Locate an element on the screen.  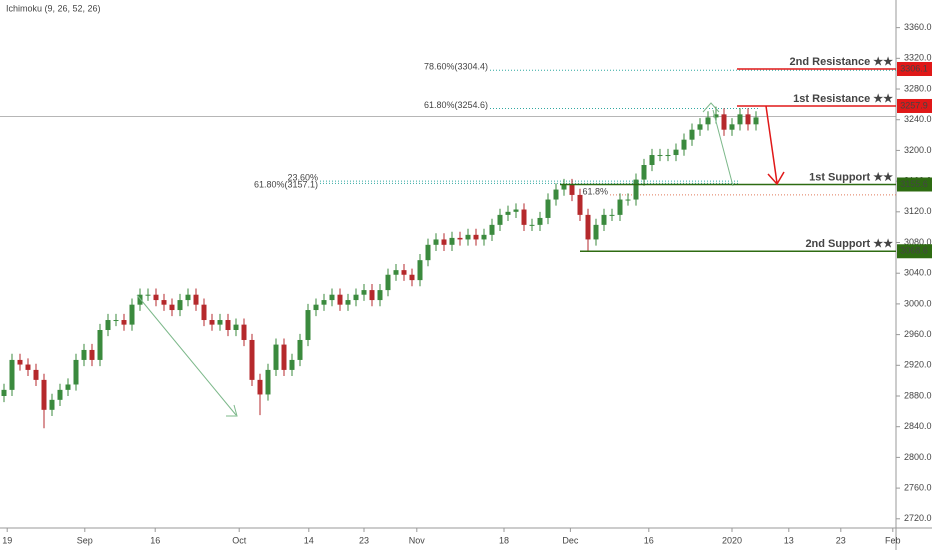
x-tick-label: Feb is located at coordinates (893, 540).